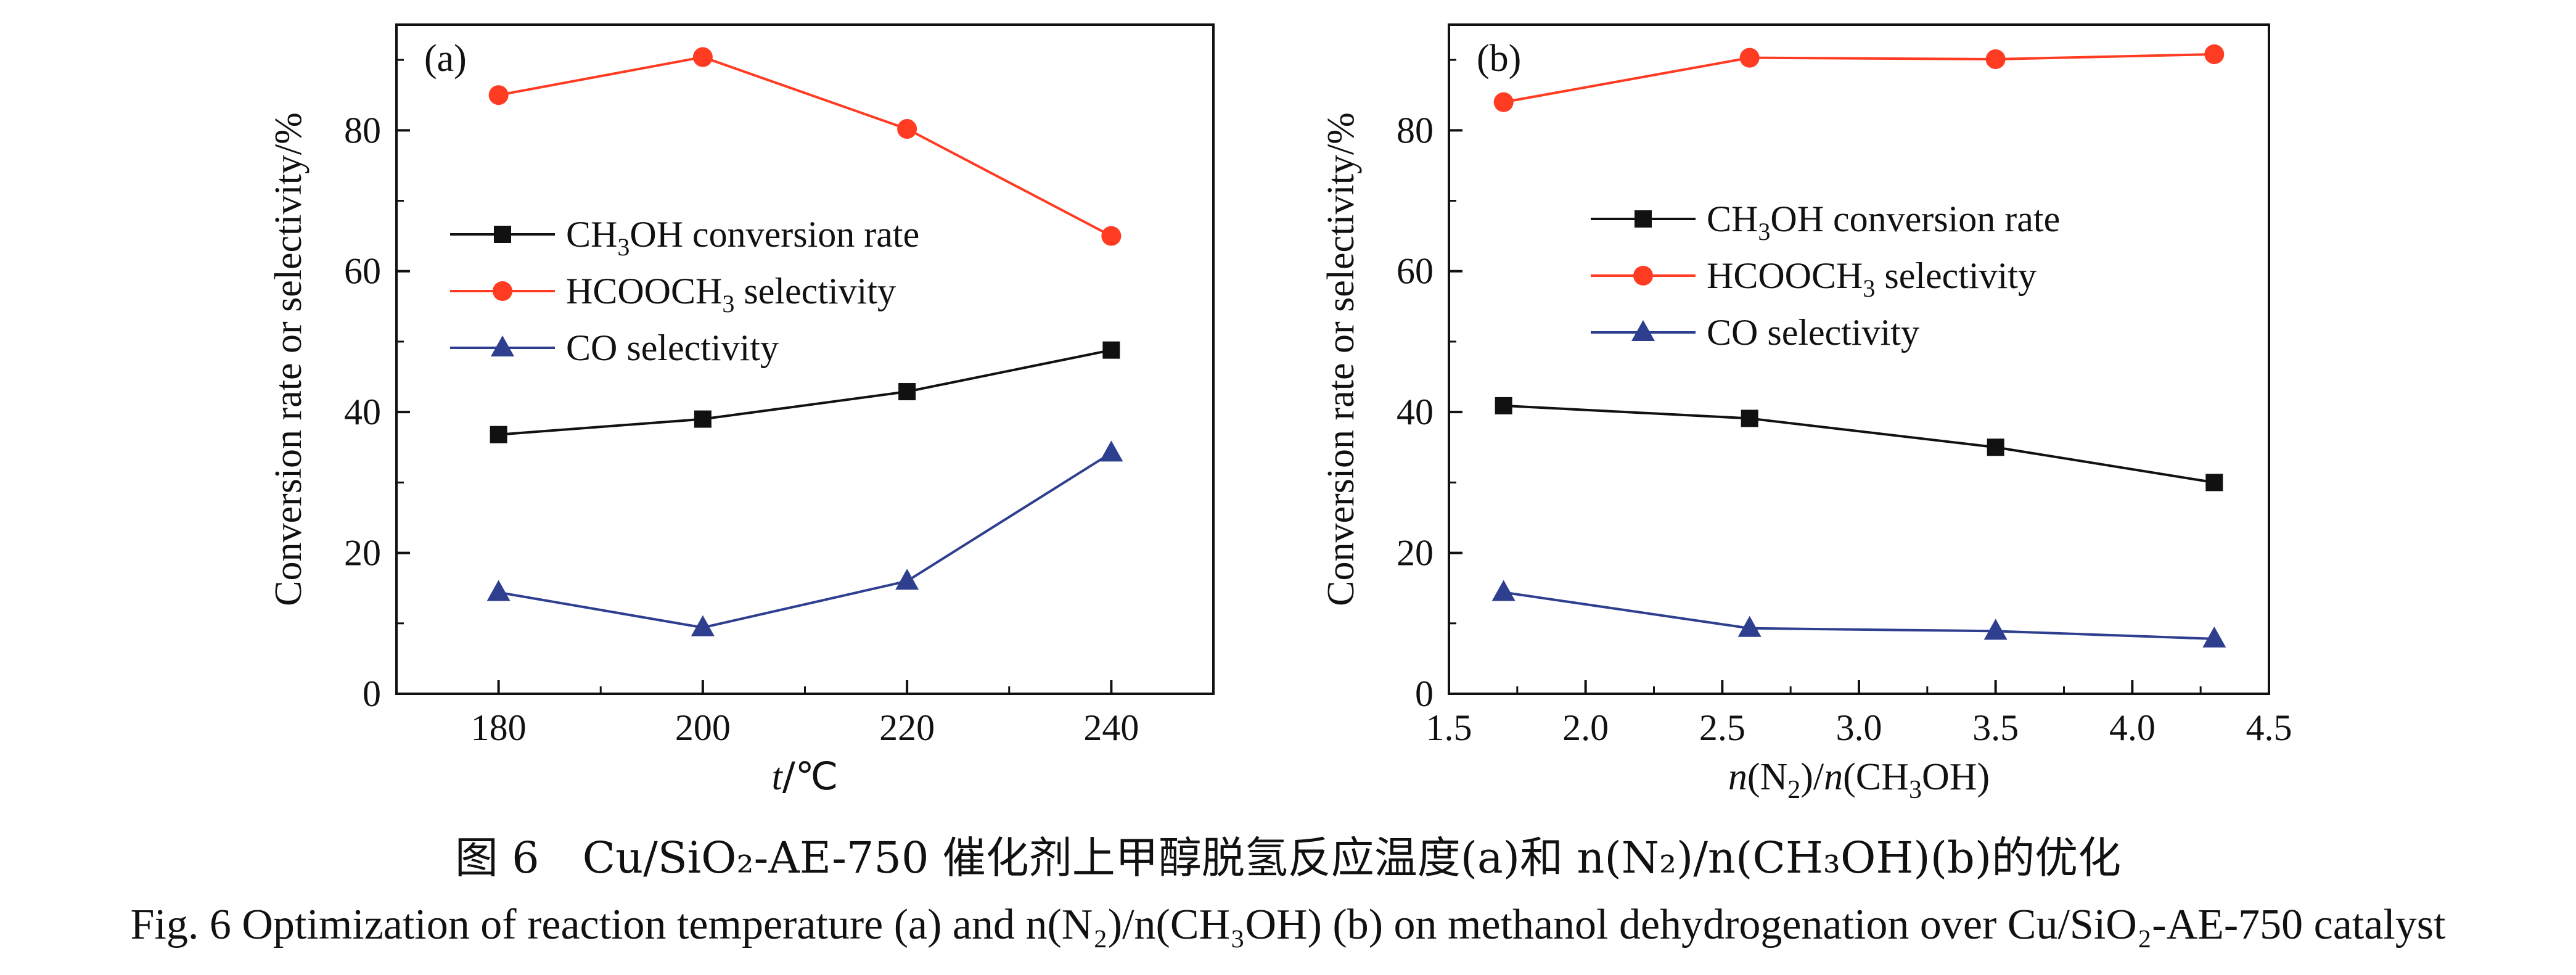 The height and width of the screenshot is (975, 2576). What do you see at coordinates (907, 727) in the screenshot?
I see `x-tick-label: 220` at bounding box center [907, 727].